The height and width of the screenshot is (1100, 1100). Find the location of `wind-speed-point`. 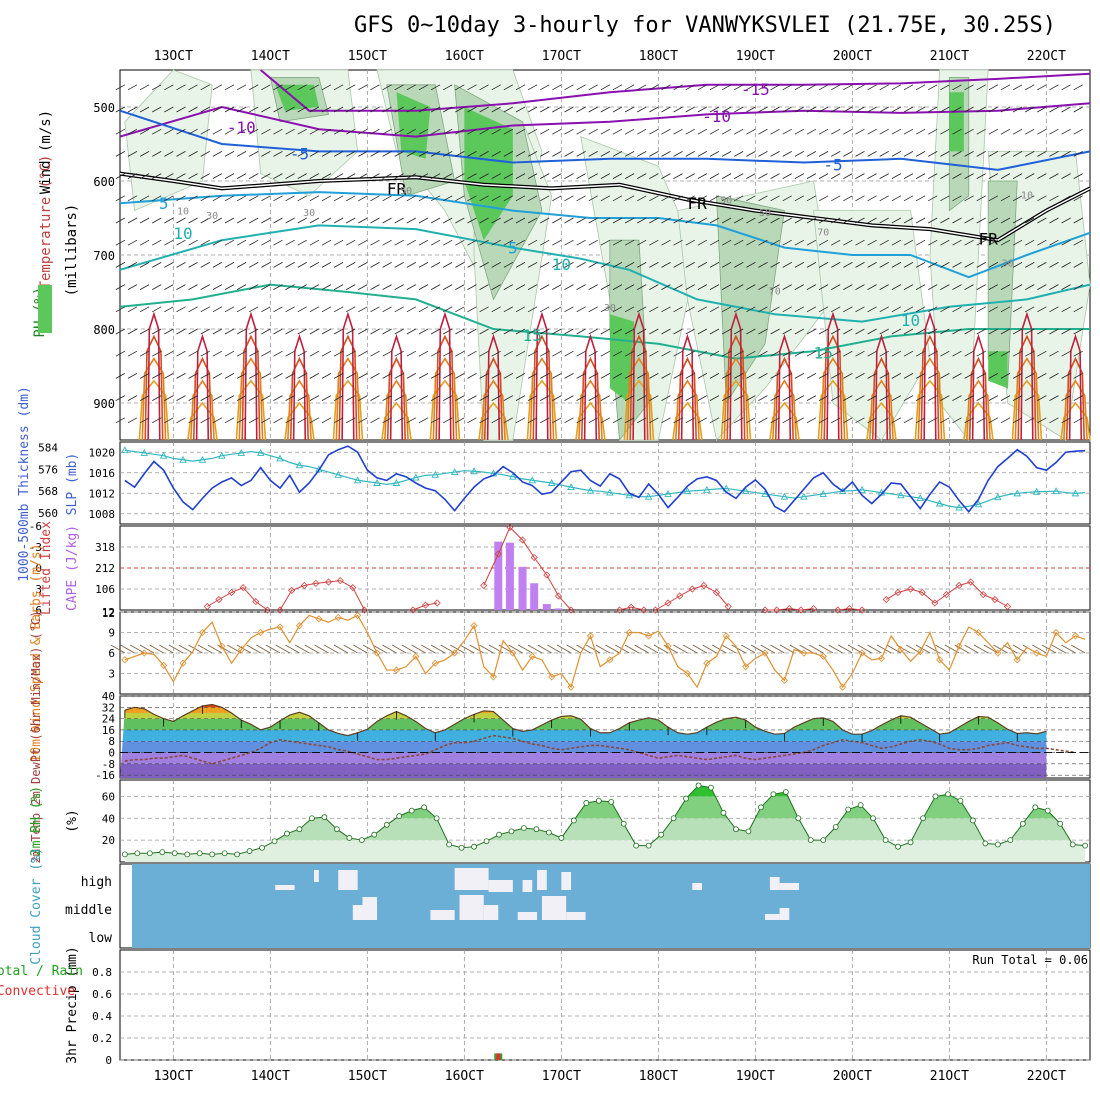

wind-speed-point is located at coordinates (164, 665).